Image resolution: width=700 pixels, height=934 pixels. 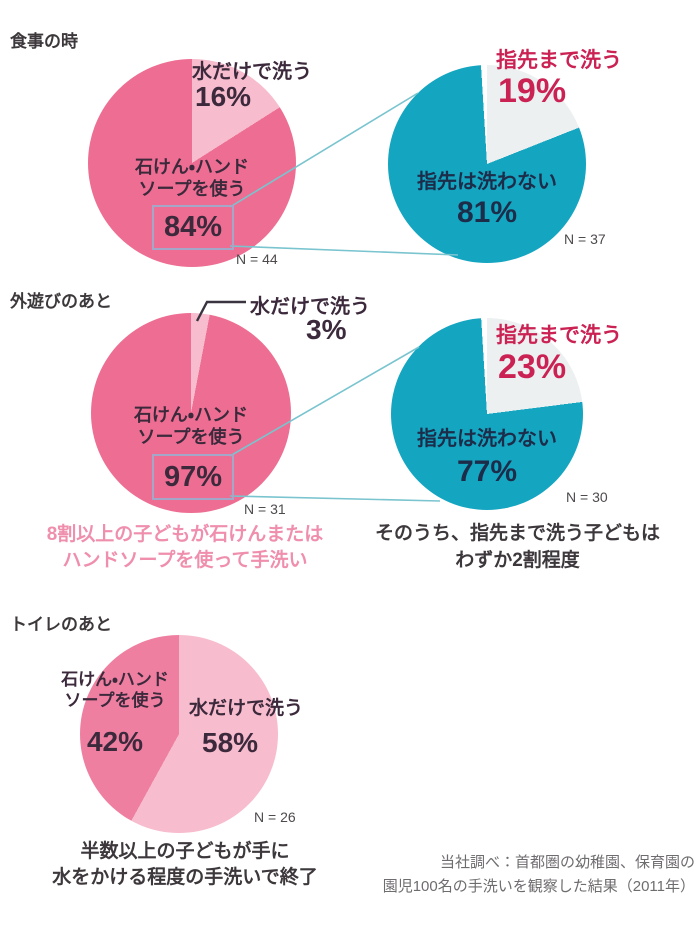 What do you see at coordinates (487, 212) in the screenshot?
I see `slice-value-fingertips-not-washed: 81%` at bounding box center [487, 212].